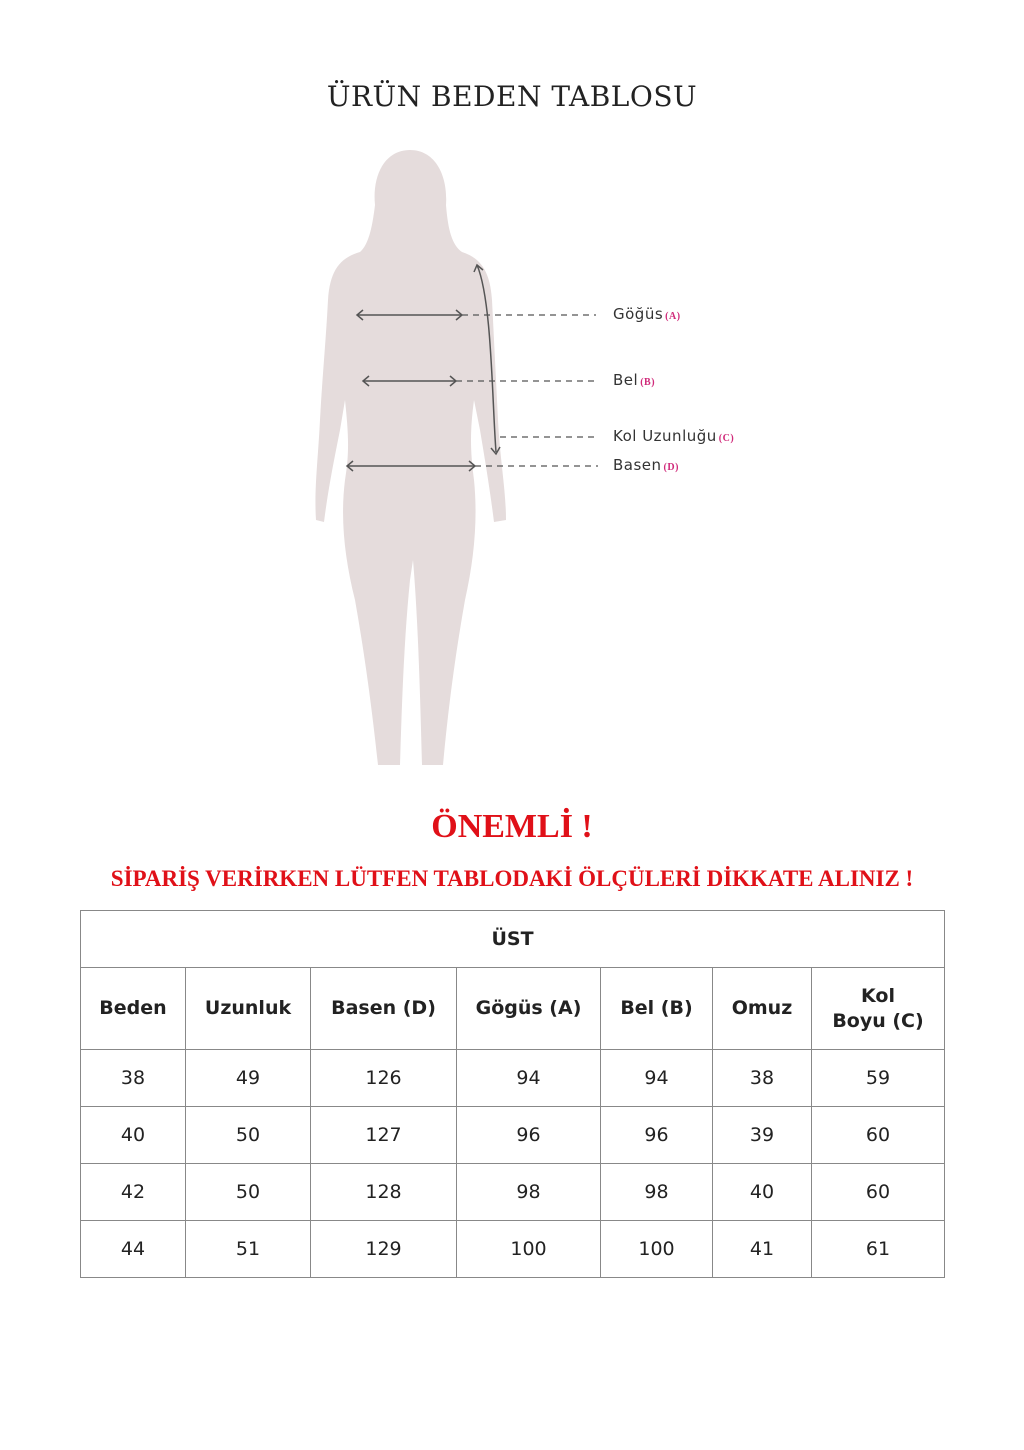 This screenshot has height=1450, width=1024. Describe the element at coordinates (726, 438) in the screenshot. I see `label-code: (C)` at that location.